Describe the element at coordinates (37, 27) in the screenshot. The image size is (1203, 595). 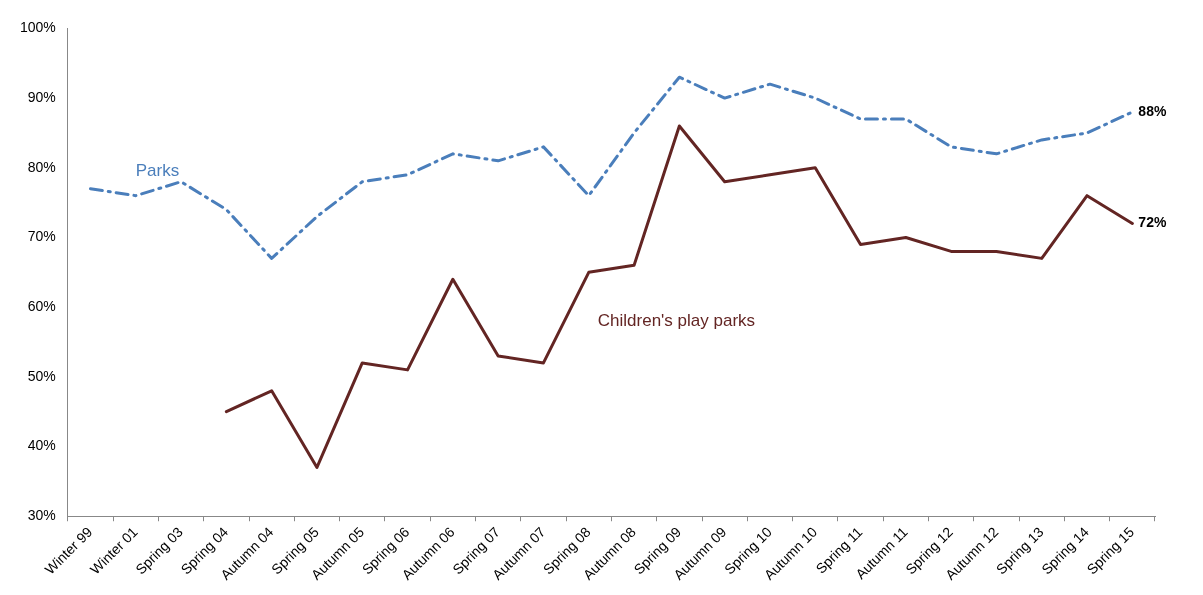
I see `y-tick-label: 100%` at that location.